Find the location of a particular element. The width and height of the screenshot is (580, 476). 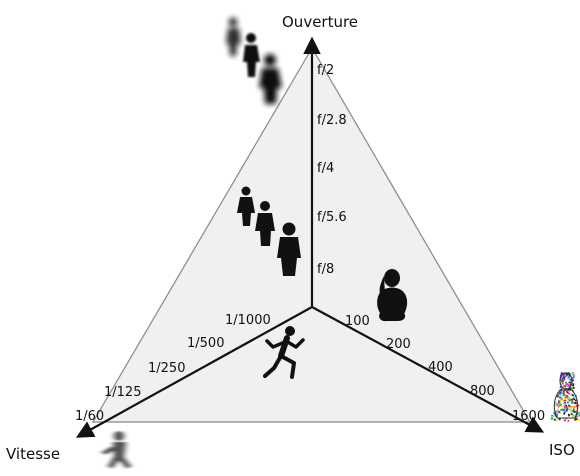

running-person-icon is located at coordinates (284, 352).